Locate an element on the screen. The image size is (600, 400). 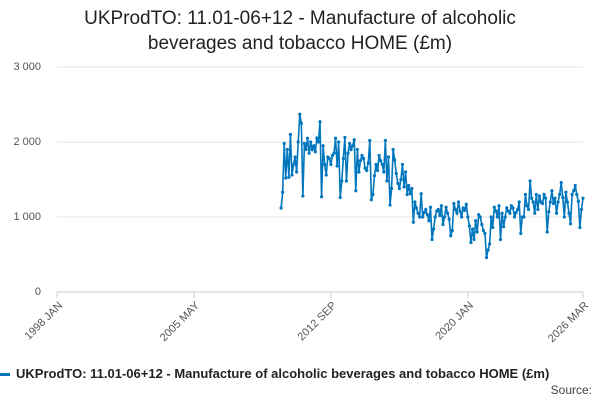
x-tick-label: 2020 JAN is located at coordinates (454, 321).